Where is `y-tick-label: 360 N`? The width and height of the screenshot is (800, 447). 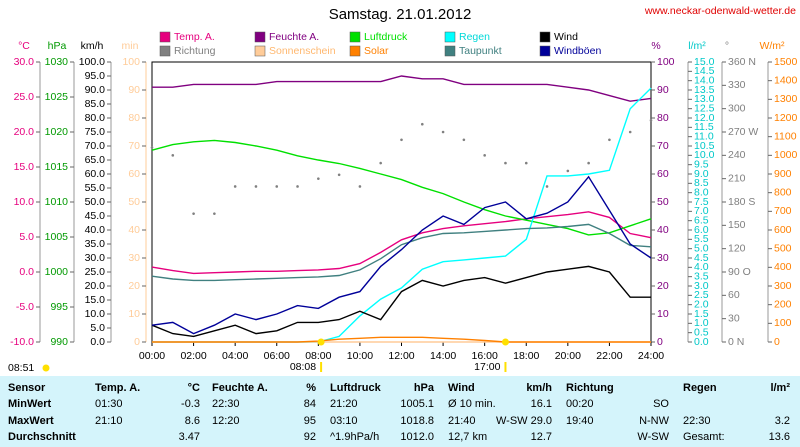 y-tick-label: 360 N is located at coordinates (742, 62).